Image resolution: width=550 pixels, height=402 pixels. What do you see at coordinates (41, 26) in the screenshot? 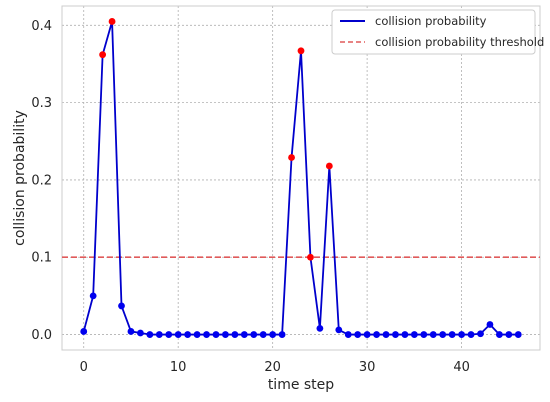
I see `y-tick-label-4: 0.4` at bounding box center [41, 26].